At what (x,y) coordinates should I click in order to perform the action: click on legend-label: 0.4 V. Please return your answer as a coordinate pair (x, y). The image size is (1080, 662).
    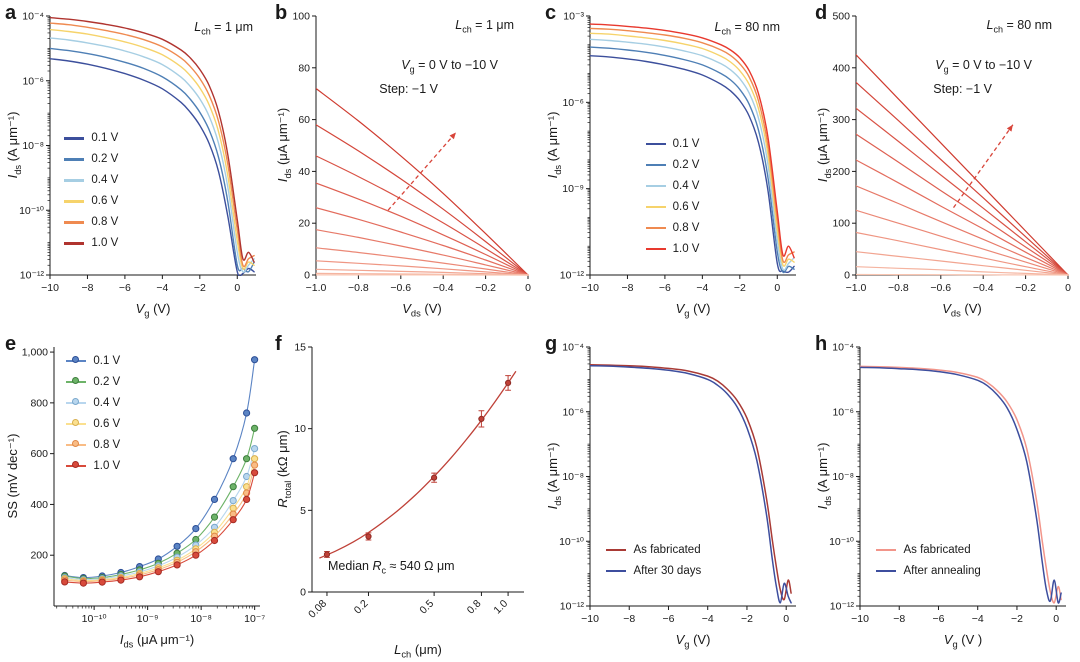
    Looking at the image, I should click on (686, 185).